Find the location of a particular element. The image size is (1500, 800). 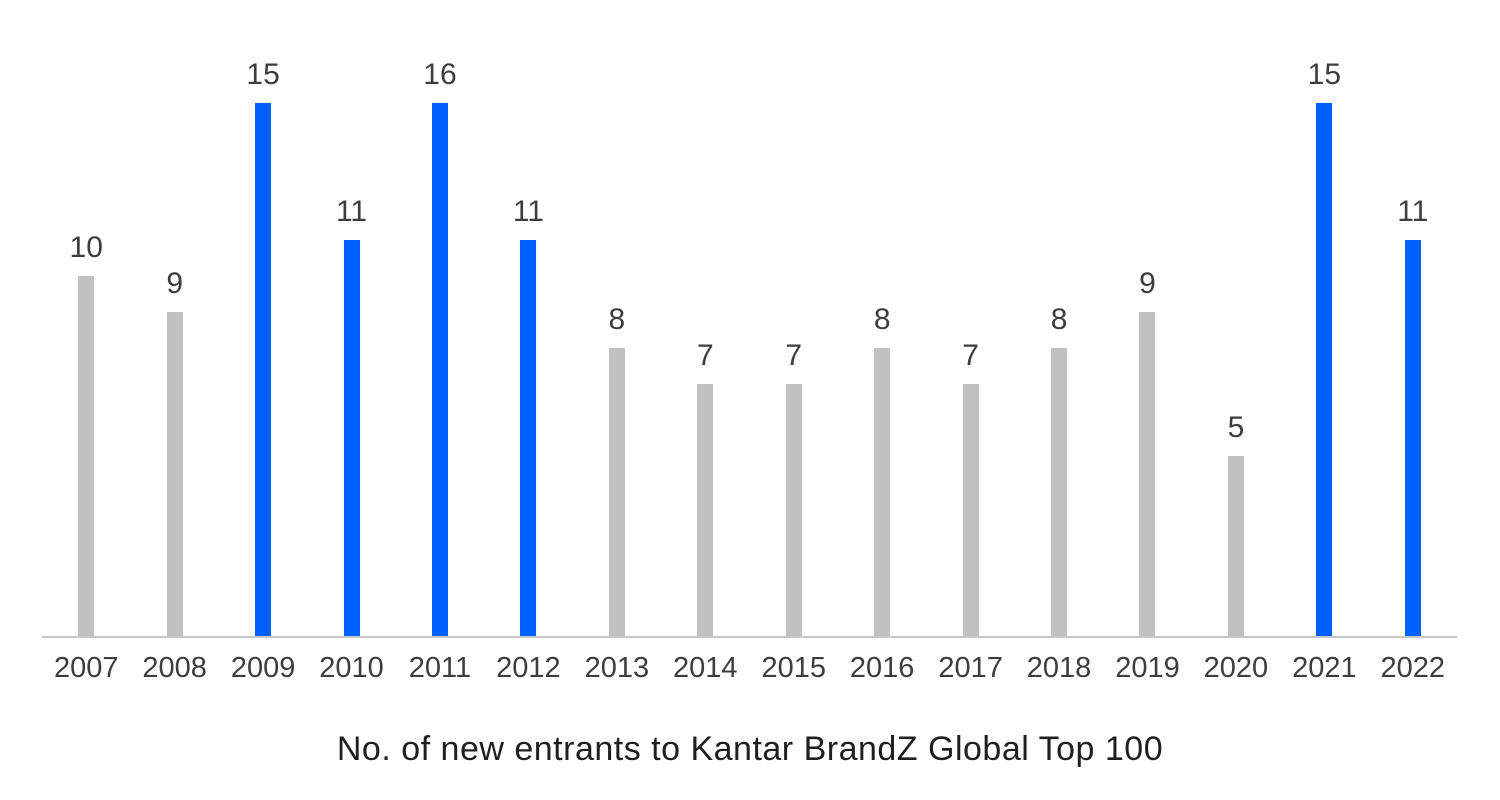

x-tick-label-2009: 2009 is located at coordinates (263, 668).